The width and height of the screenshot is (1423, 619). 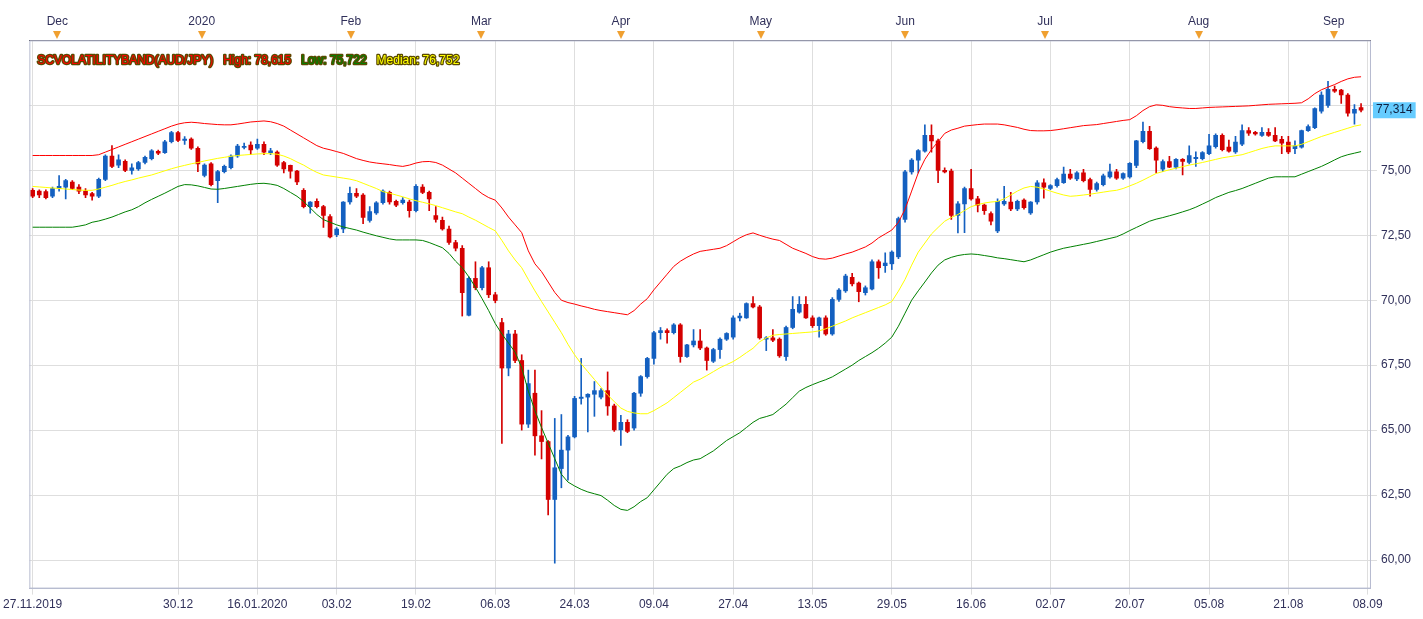 I want to click on text: Low: 75,722, so click(x=334, y=59).